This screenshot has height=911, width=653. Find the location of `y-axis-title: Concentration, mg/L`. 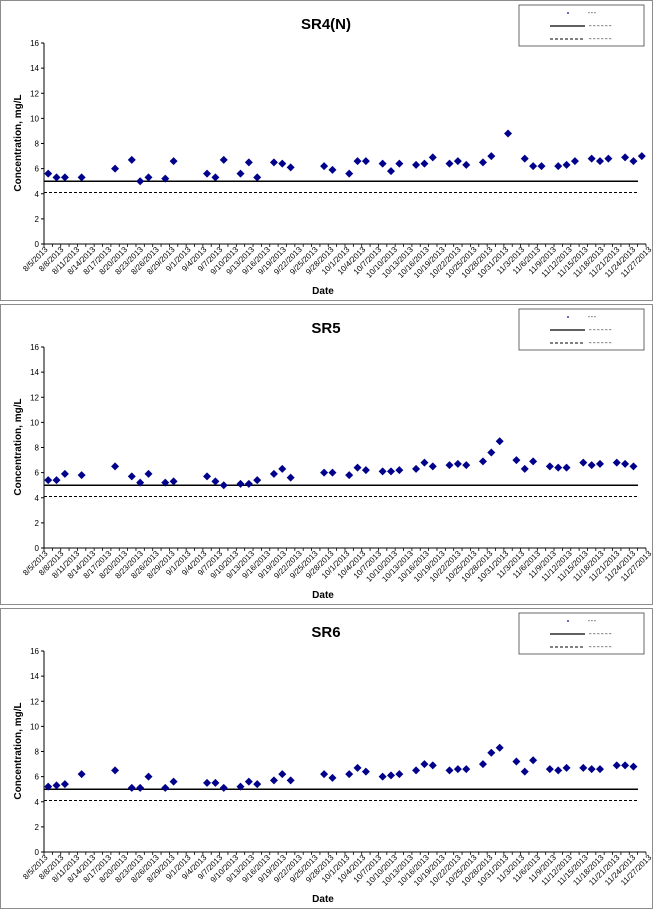

y-axis-title: Concentration, mg/L is located at coordinates (18, 750).